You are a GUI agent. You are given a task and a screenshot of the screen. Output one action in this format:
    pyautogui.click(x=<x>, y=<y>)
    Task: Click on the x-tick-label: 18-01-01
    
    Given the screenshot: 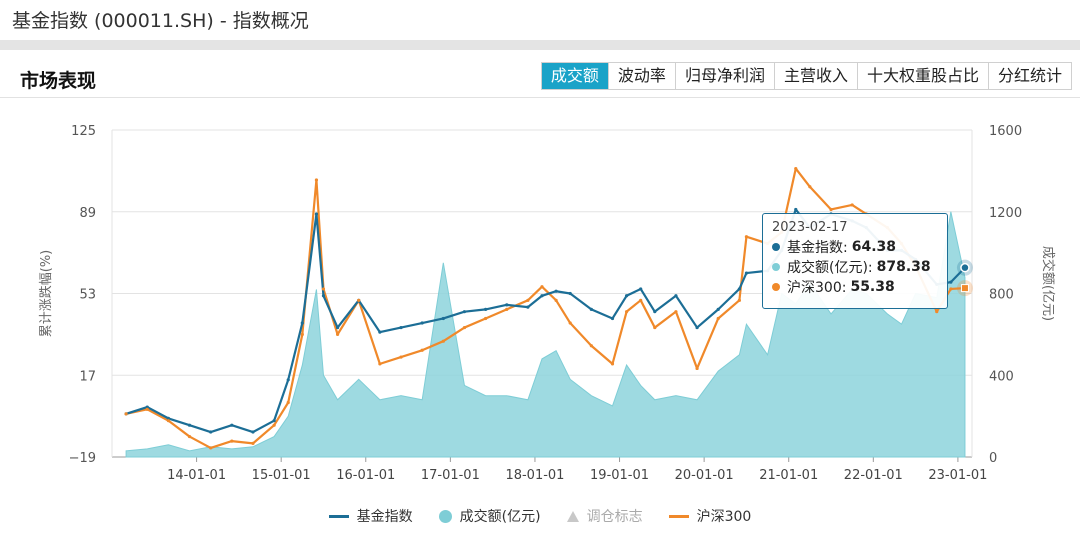 What is the action you would take?
    pyautogui.click(x=534, y=475)
    